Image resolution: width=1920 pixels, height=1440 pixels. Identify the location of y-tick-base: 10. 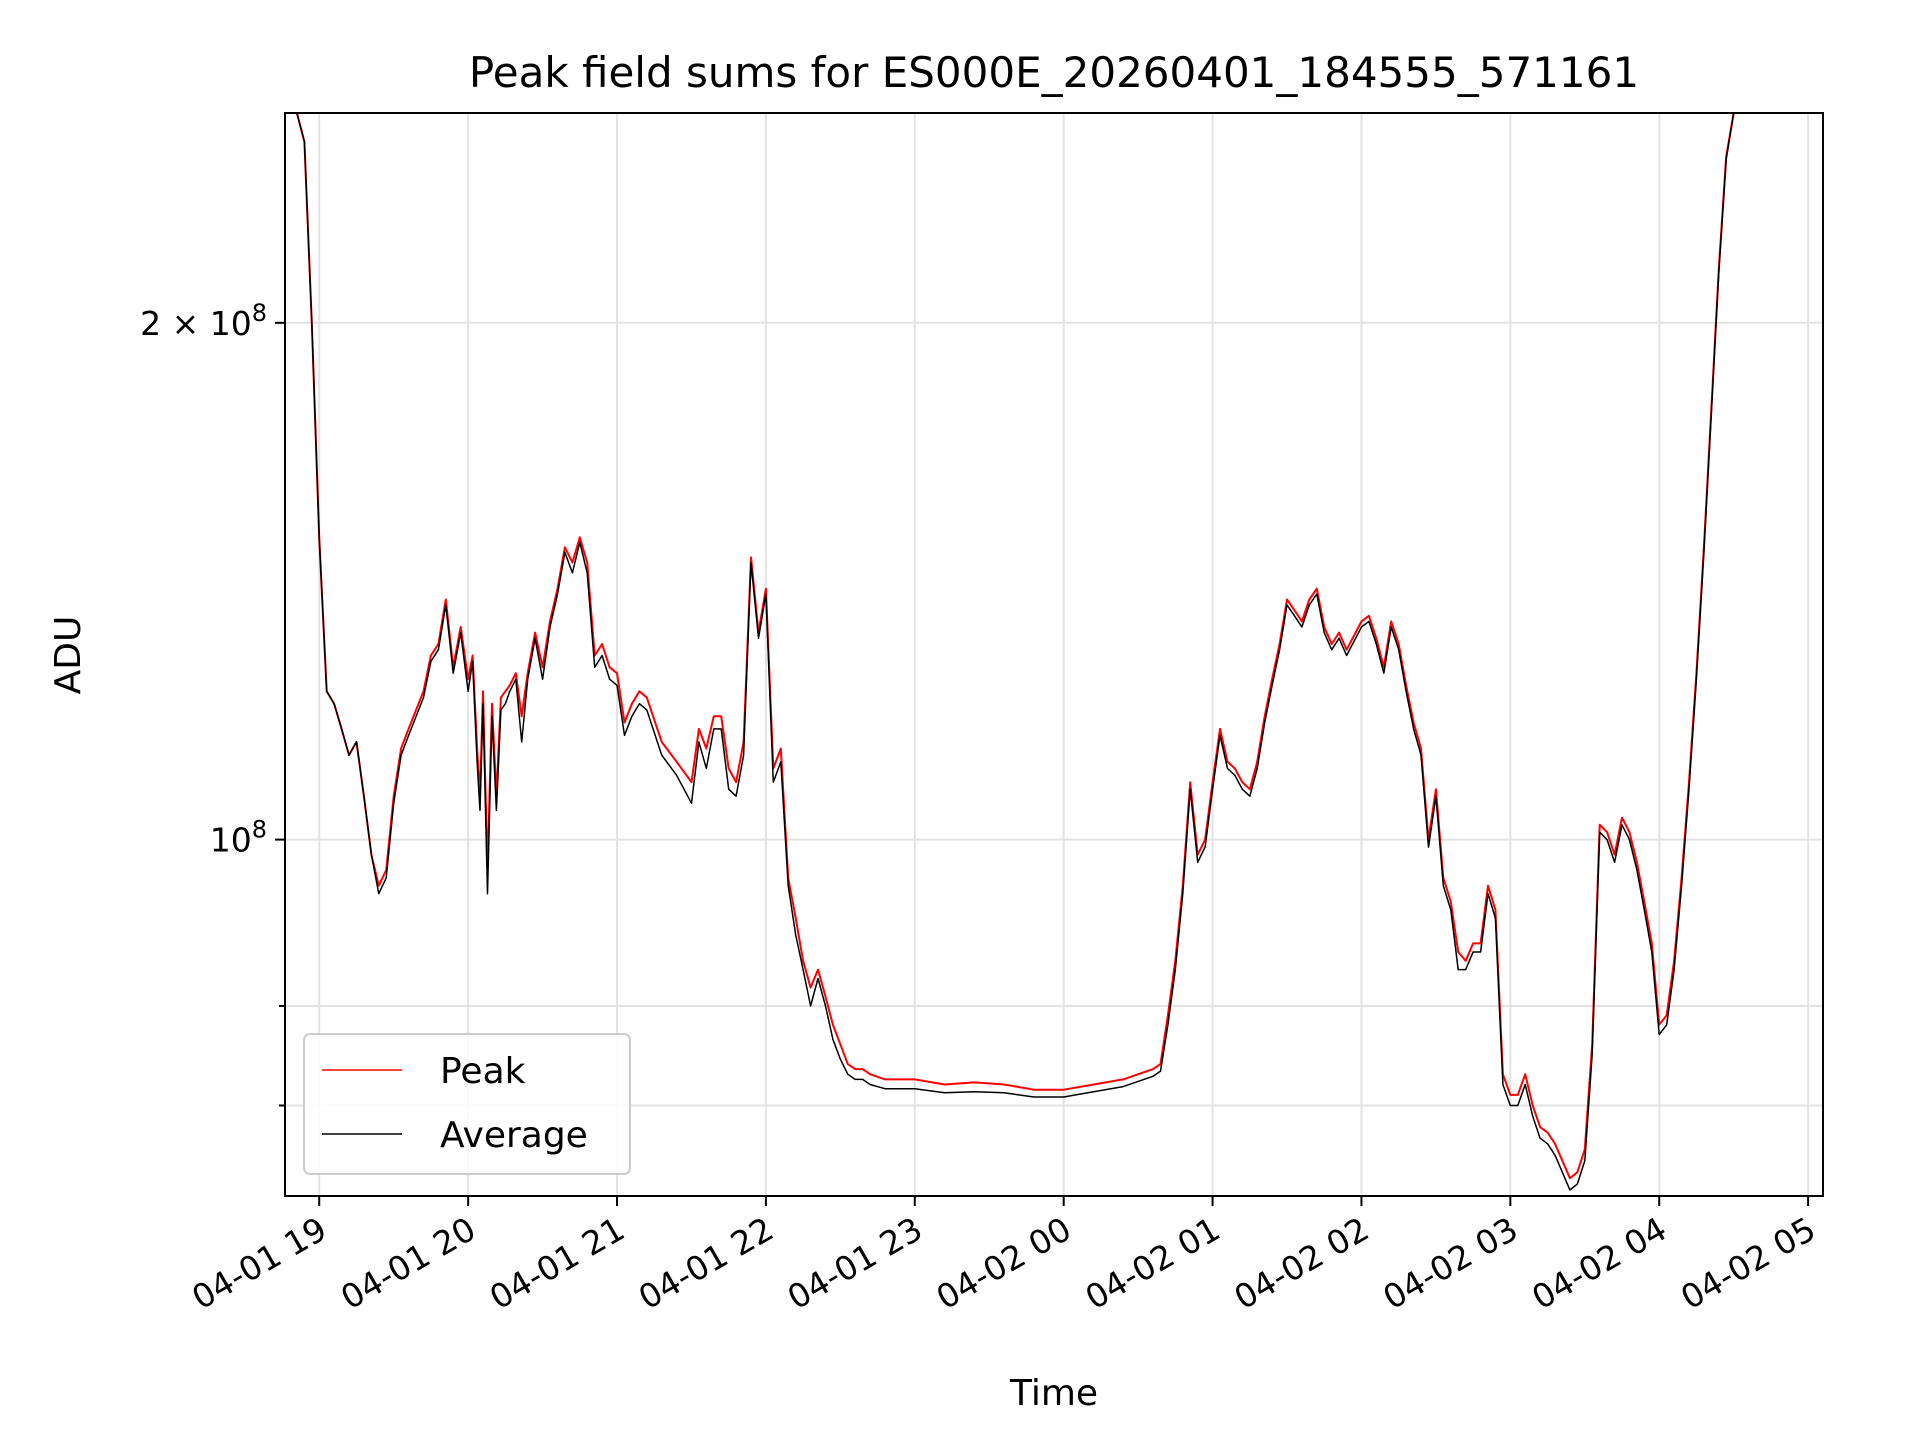
(231, 840).